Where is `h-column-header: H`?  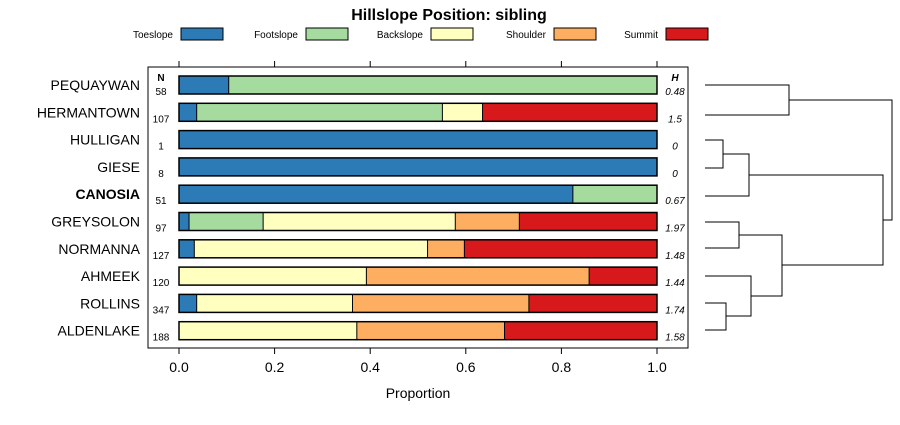
h-column-header: H is located at coordinates (675, 78).